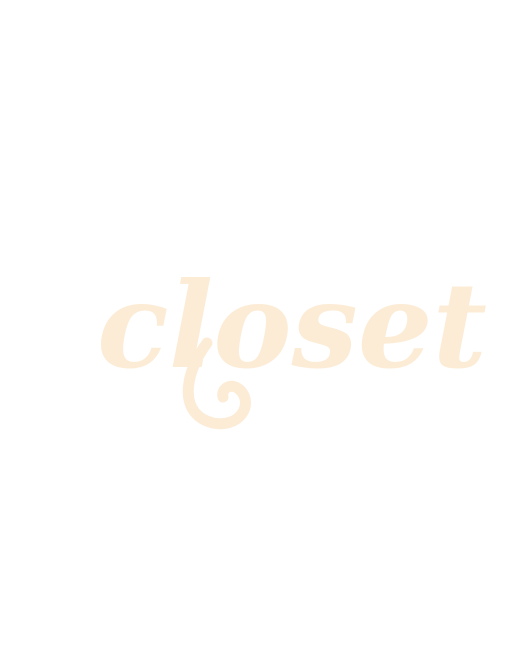 Image resolution: width=521 pixels, height=661 pixels. What do you see at coordinates (216, 383) in the screenshot?
I see `logo-swash-flourish` at bounding box center [216, 383].